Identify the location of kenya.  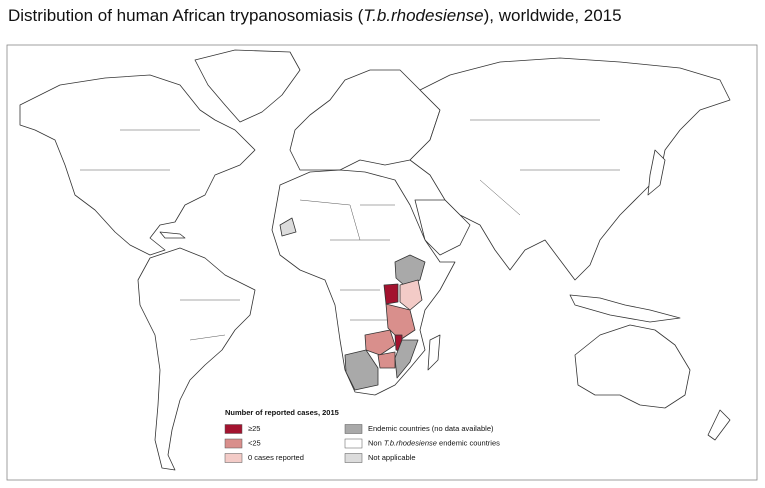
(411, 295).